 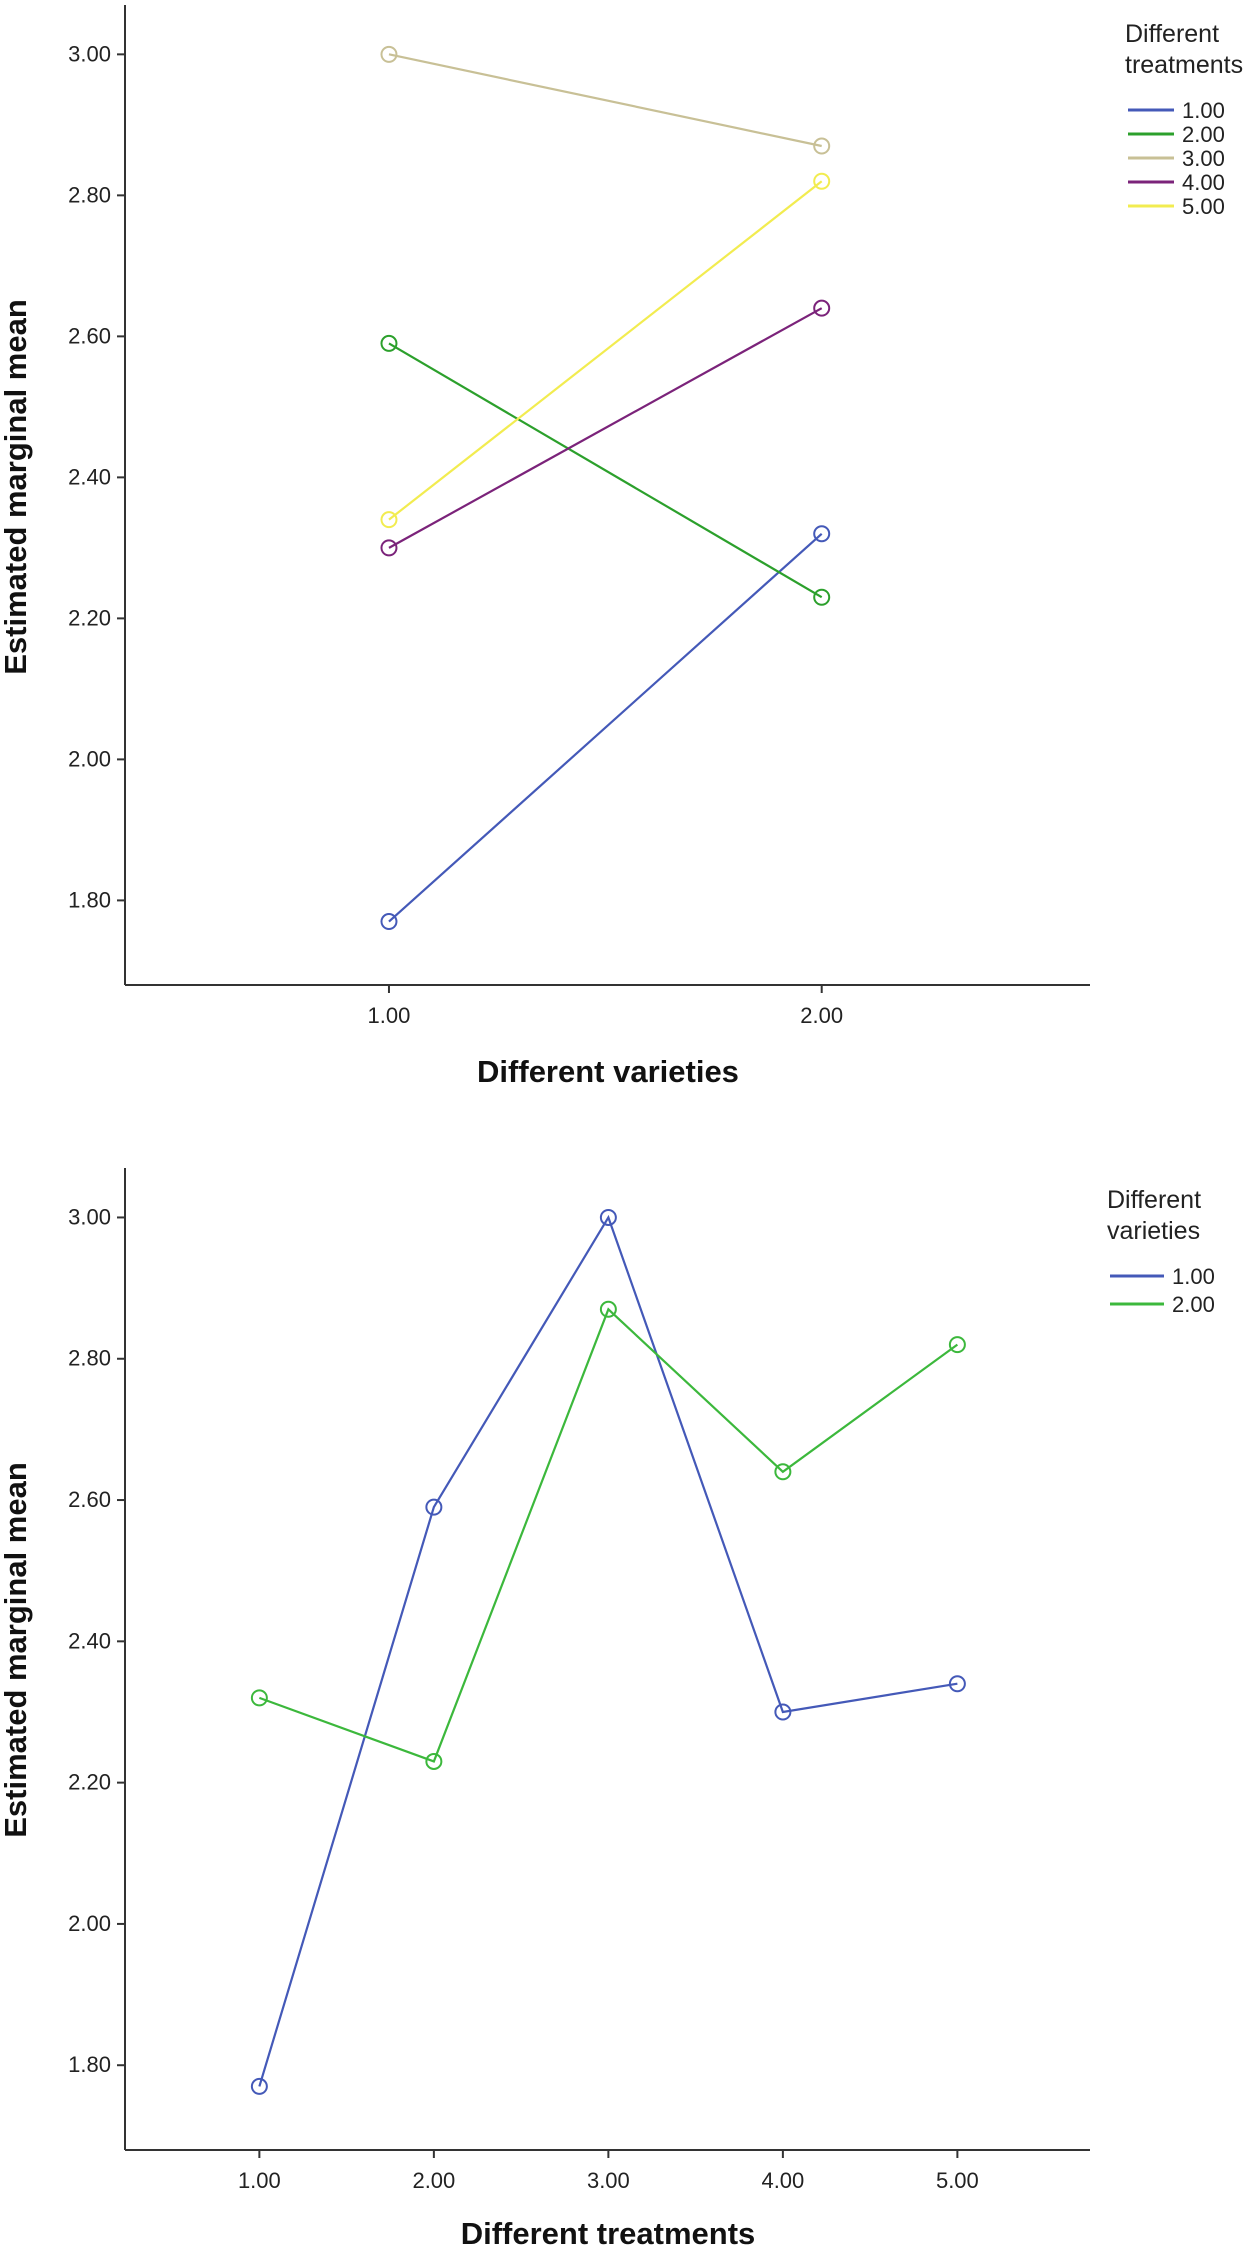 I want to click on legend-items: 1.00 2.00, so click(x=1162, y=1290).